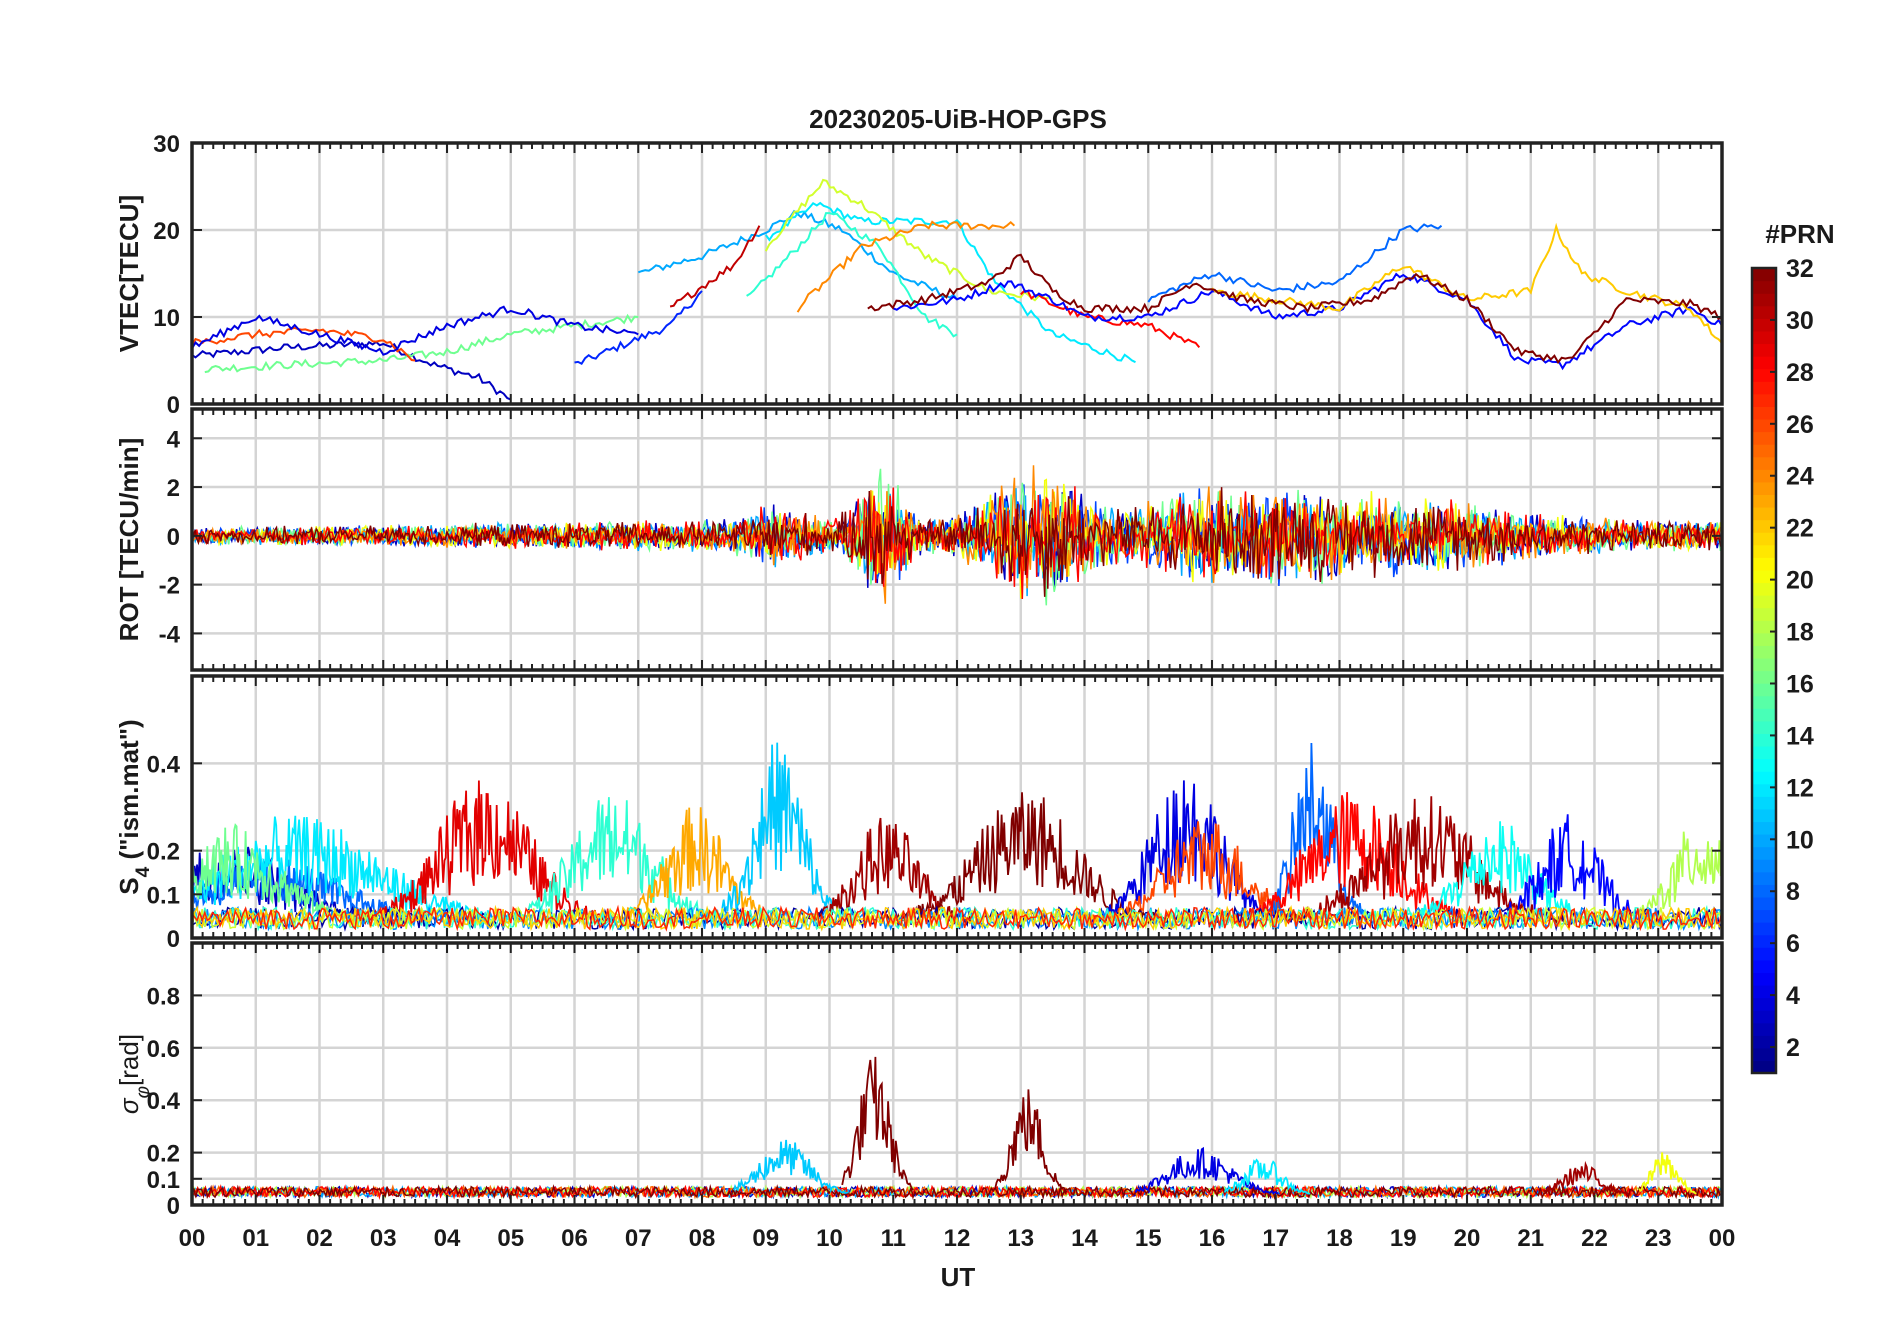 The height and width of the screenshot is (1330, 1902). I want to click on x-tick-label: 12, so click(957, 1238).